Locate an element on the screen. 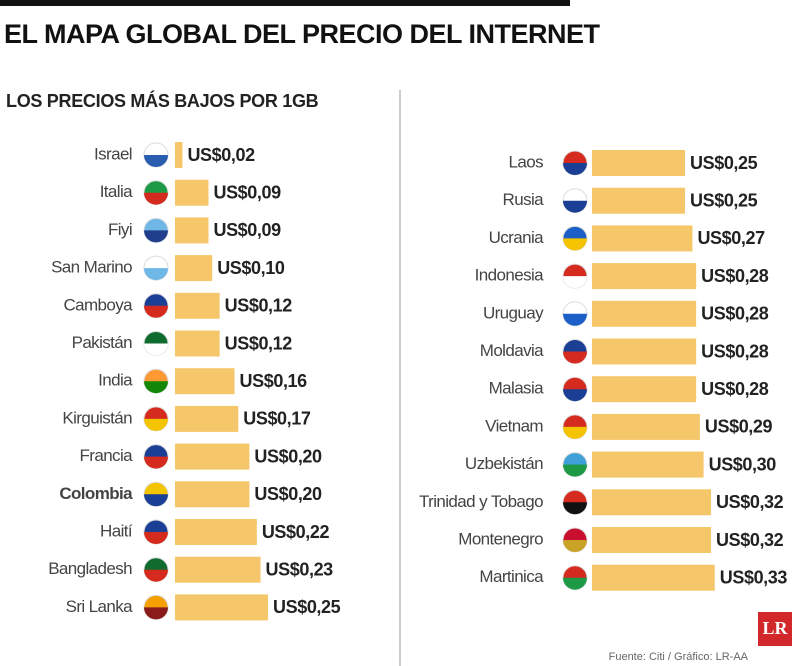 This screenshot has height=666, width=800. category-label: Ucrania is located at coordinates (517, 237).